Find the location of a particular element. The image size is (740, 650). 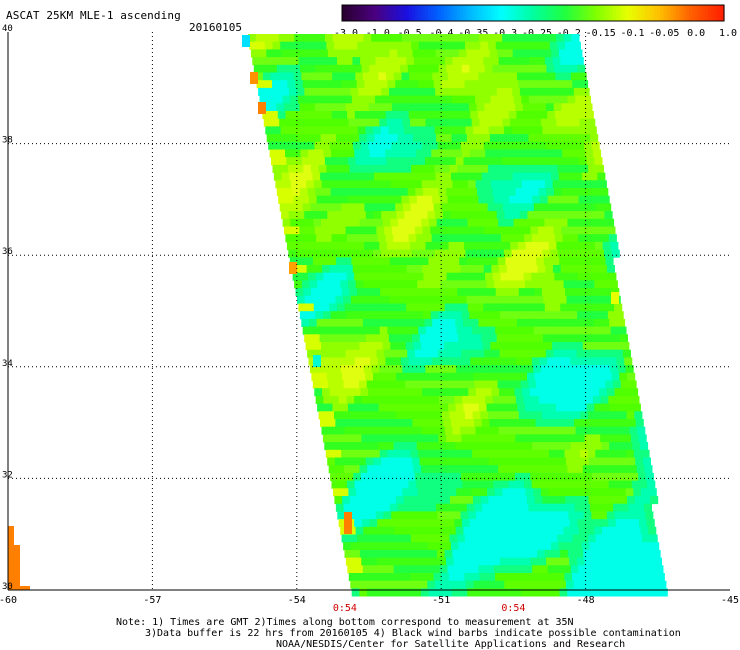

colorbar-label: 0.0 is located at coordinates (696, 33).